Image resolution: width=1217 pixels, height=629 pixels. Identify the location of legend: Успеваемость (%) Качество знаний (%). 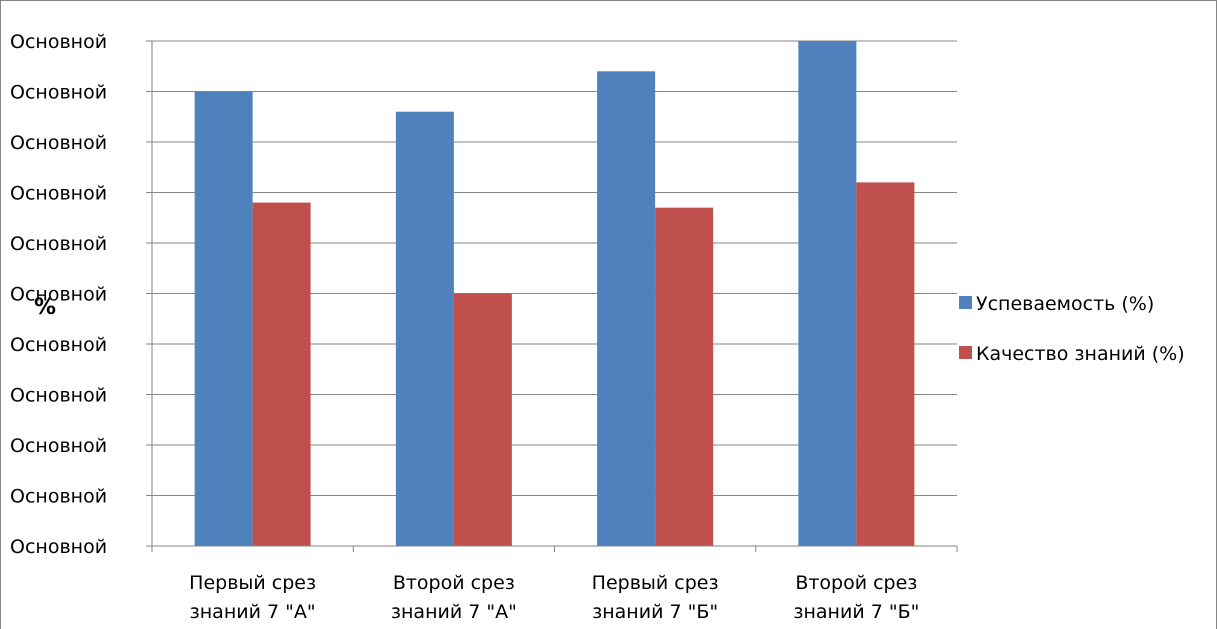
(1072, 329).